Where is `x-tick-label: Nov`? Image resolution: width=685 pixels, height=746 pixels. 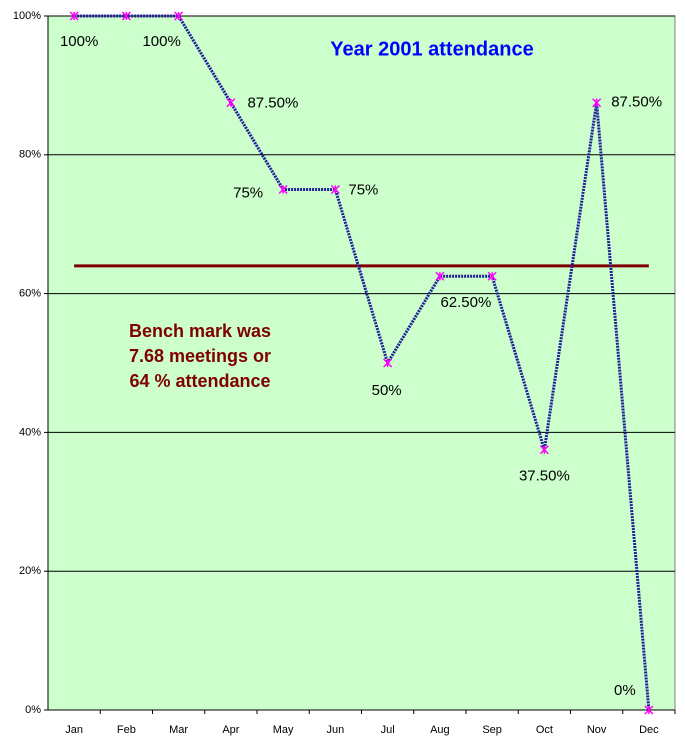 x-tick-label: Nov is located at coordinates (597, 730).